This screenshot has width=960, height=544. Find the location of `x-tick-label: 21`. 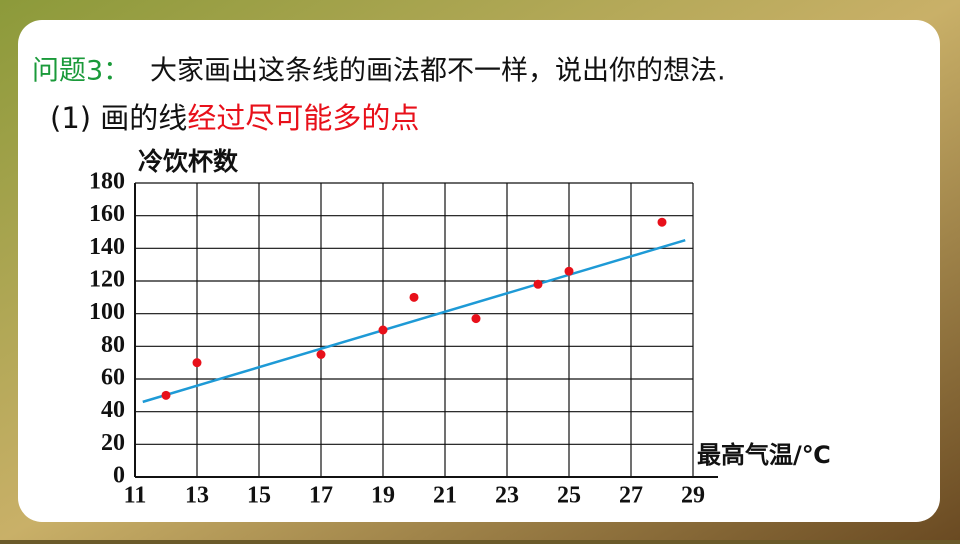

x-tick-label: 21 is located at coordinates (445, 496).